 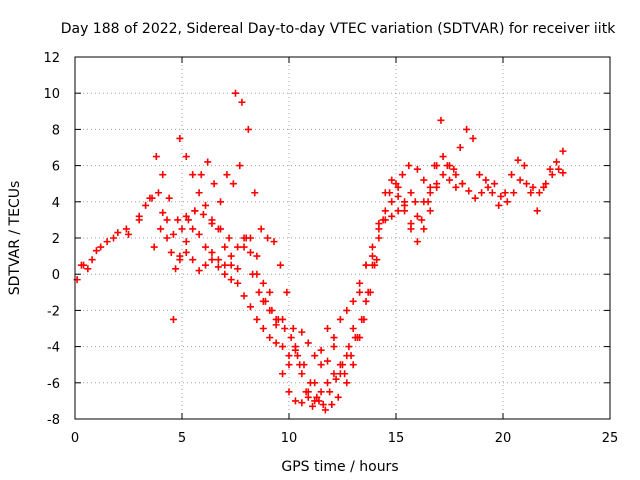 What do you see at coordinates (53, 348) in the screenshot?
I see `y-tick-label: -4` at bounding box center [53, 348].